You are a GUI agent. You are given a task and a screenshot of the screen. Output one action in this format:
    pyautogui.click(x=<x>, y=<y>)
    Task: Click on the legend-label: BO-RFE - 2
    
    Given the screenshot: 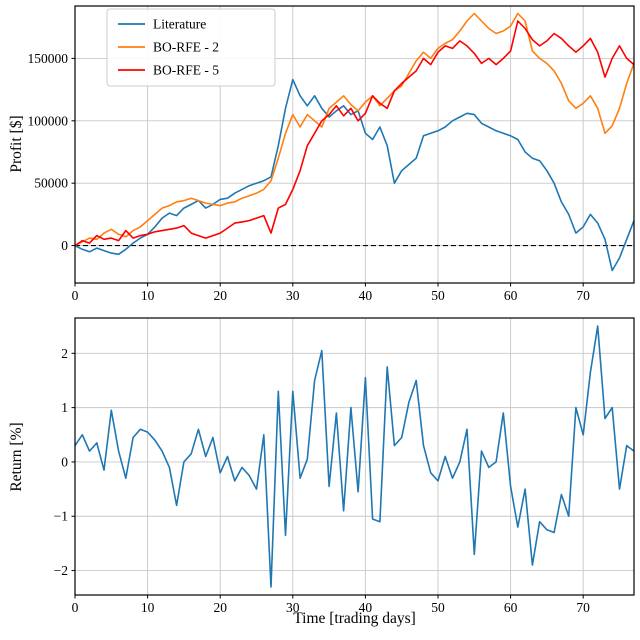 What is the action you would take?
    pyautogui.click(x=186, y=47)
    